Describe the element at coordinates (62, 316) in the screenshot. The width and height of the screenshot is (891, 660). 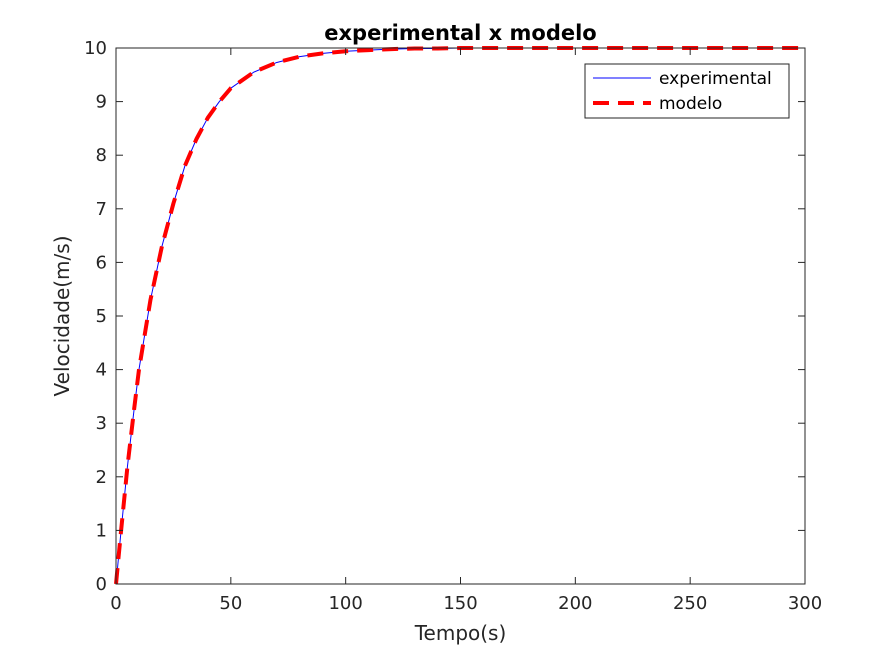
I see `y-axis-title: Velocidade(m/s)` at that location.